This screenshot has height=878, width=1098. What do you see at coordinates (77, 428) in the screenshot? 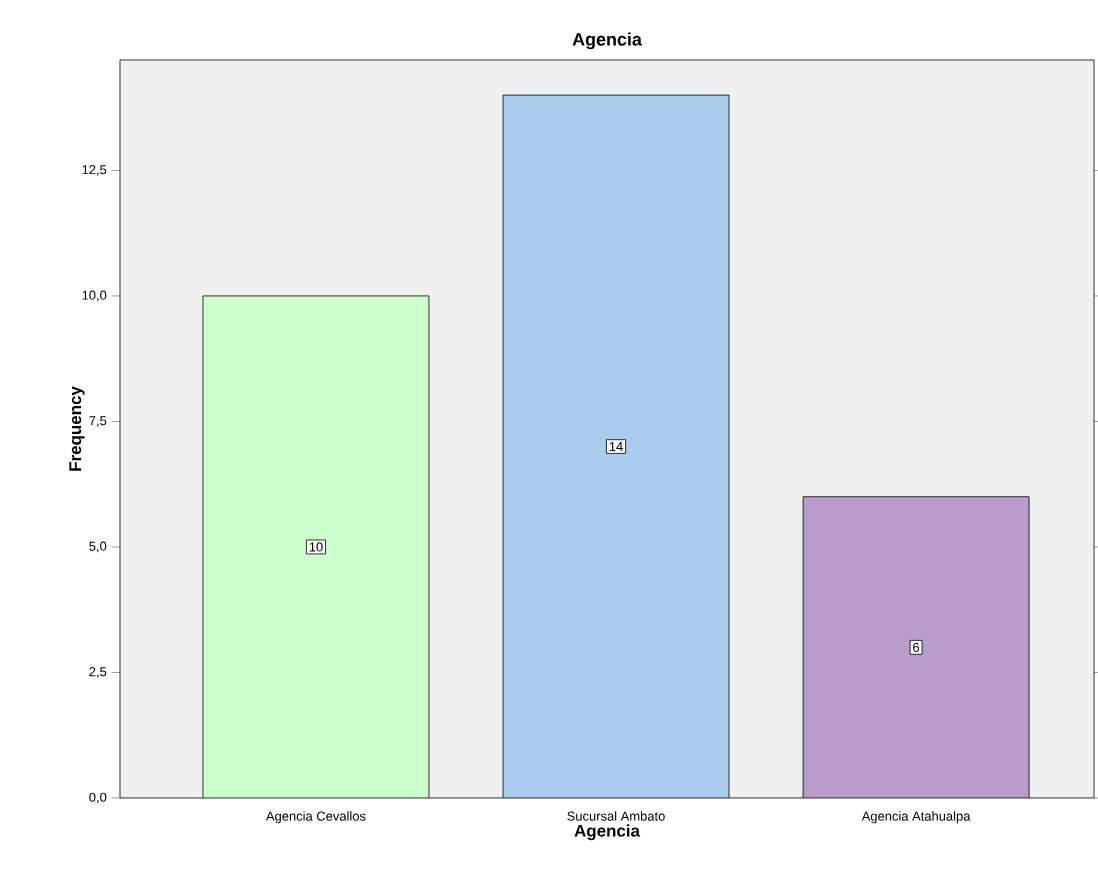
I see `y-axis-title: Frequency` at bounding box center [77, 428].